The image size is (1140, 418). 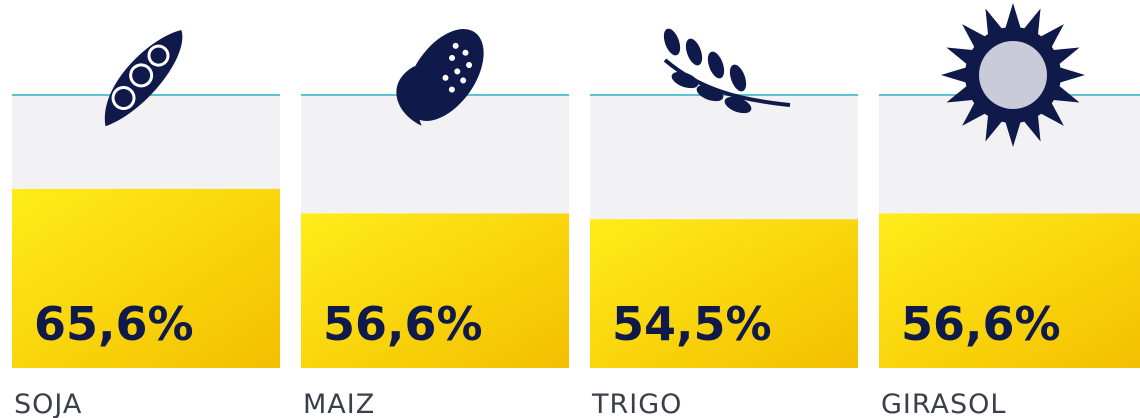 I want to click on category-label: TRIGO, so click(x=636, y=403).